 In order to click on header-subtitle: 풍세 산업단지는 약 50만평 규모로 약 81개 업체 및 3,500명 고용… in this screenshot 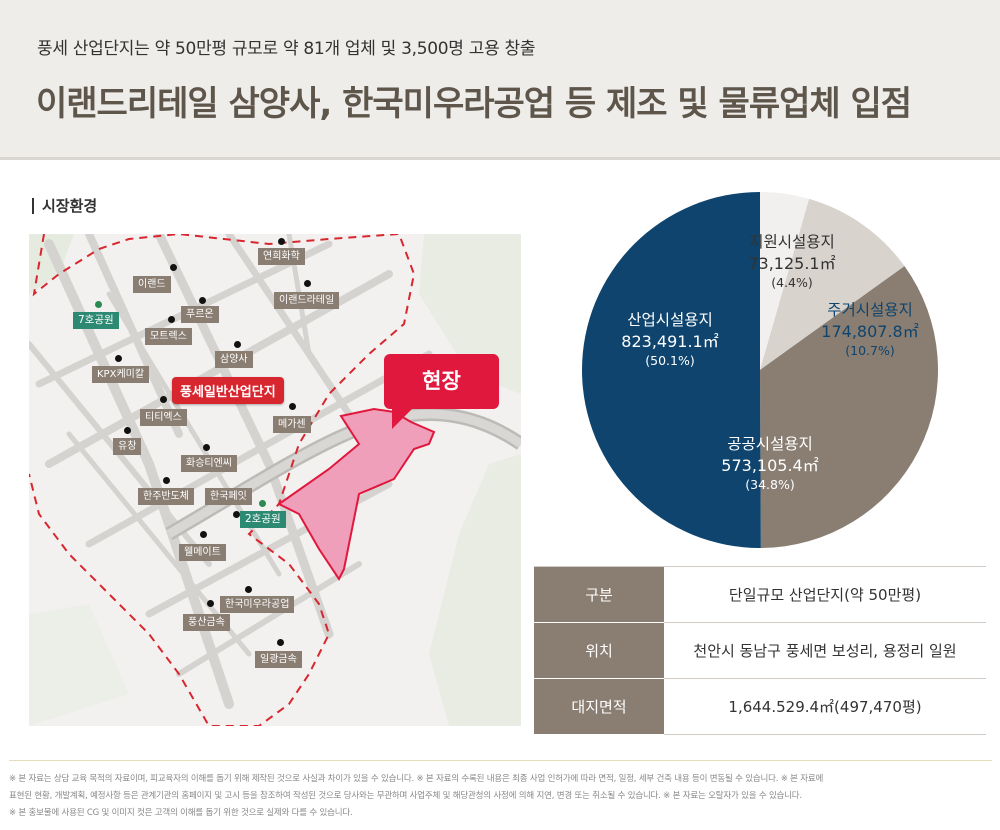, I will do `click(286, 49)`.